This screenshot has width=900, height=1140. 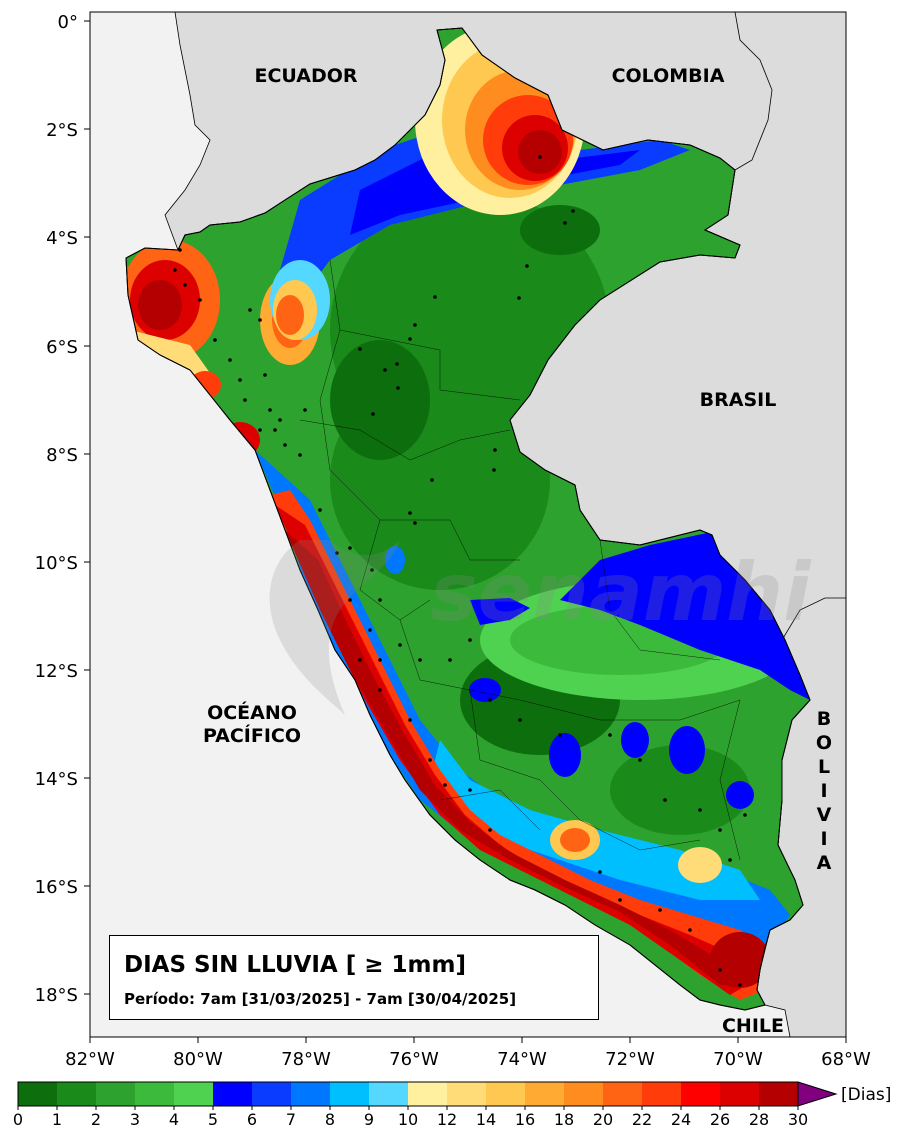 What do you see at coordinates (738, 400) in the screenshot?
I see `label-brasil: BRASIL` at bounding box center [738, 400].